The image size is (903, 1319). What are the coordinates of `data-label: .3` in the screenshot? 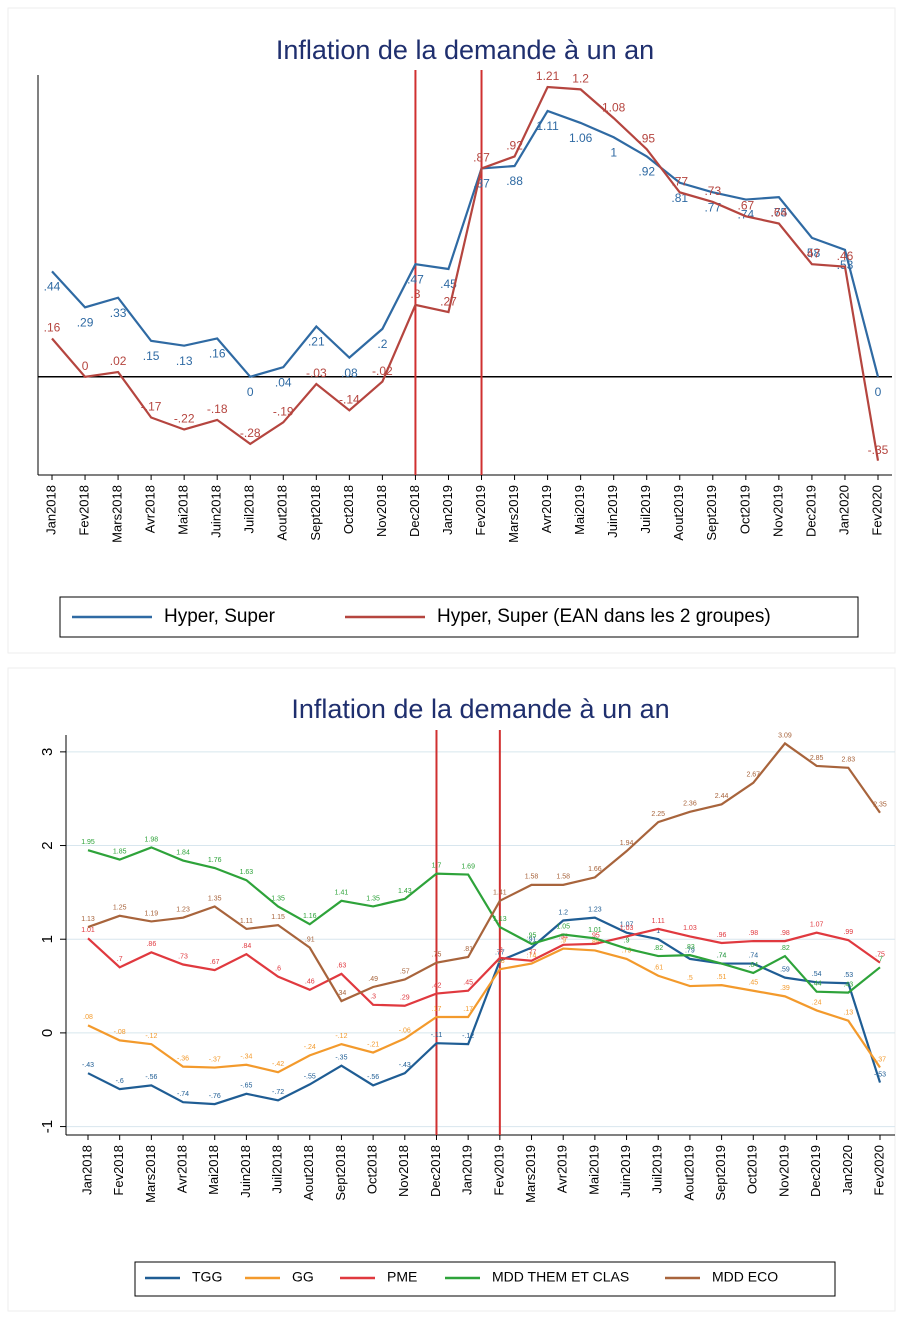 It's located at (415, 294).